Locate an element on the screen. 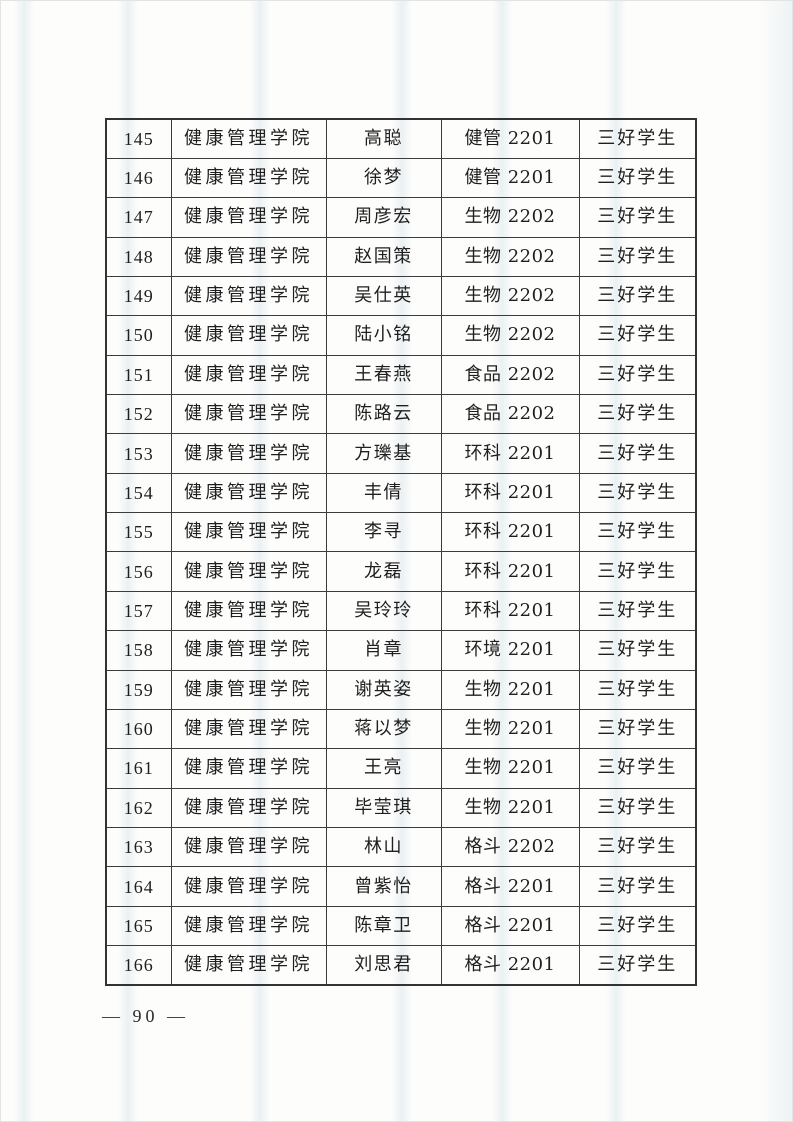 The height and width of the screenshot is (1122, 793). cell-no: 162 is located at coordinates (138, 807).